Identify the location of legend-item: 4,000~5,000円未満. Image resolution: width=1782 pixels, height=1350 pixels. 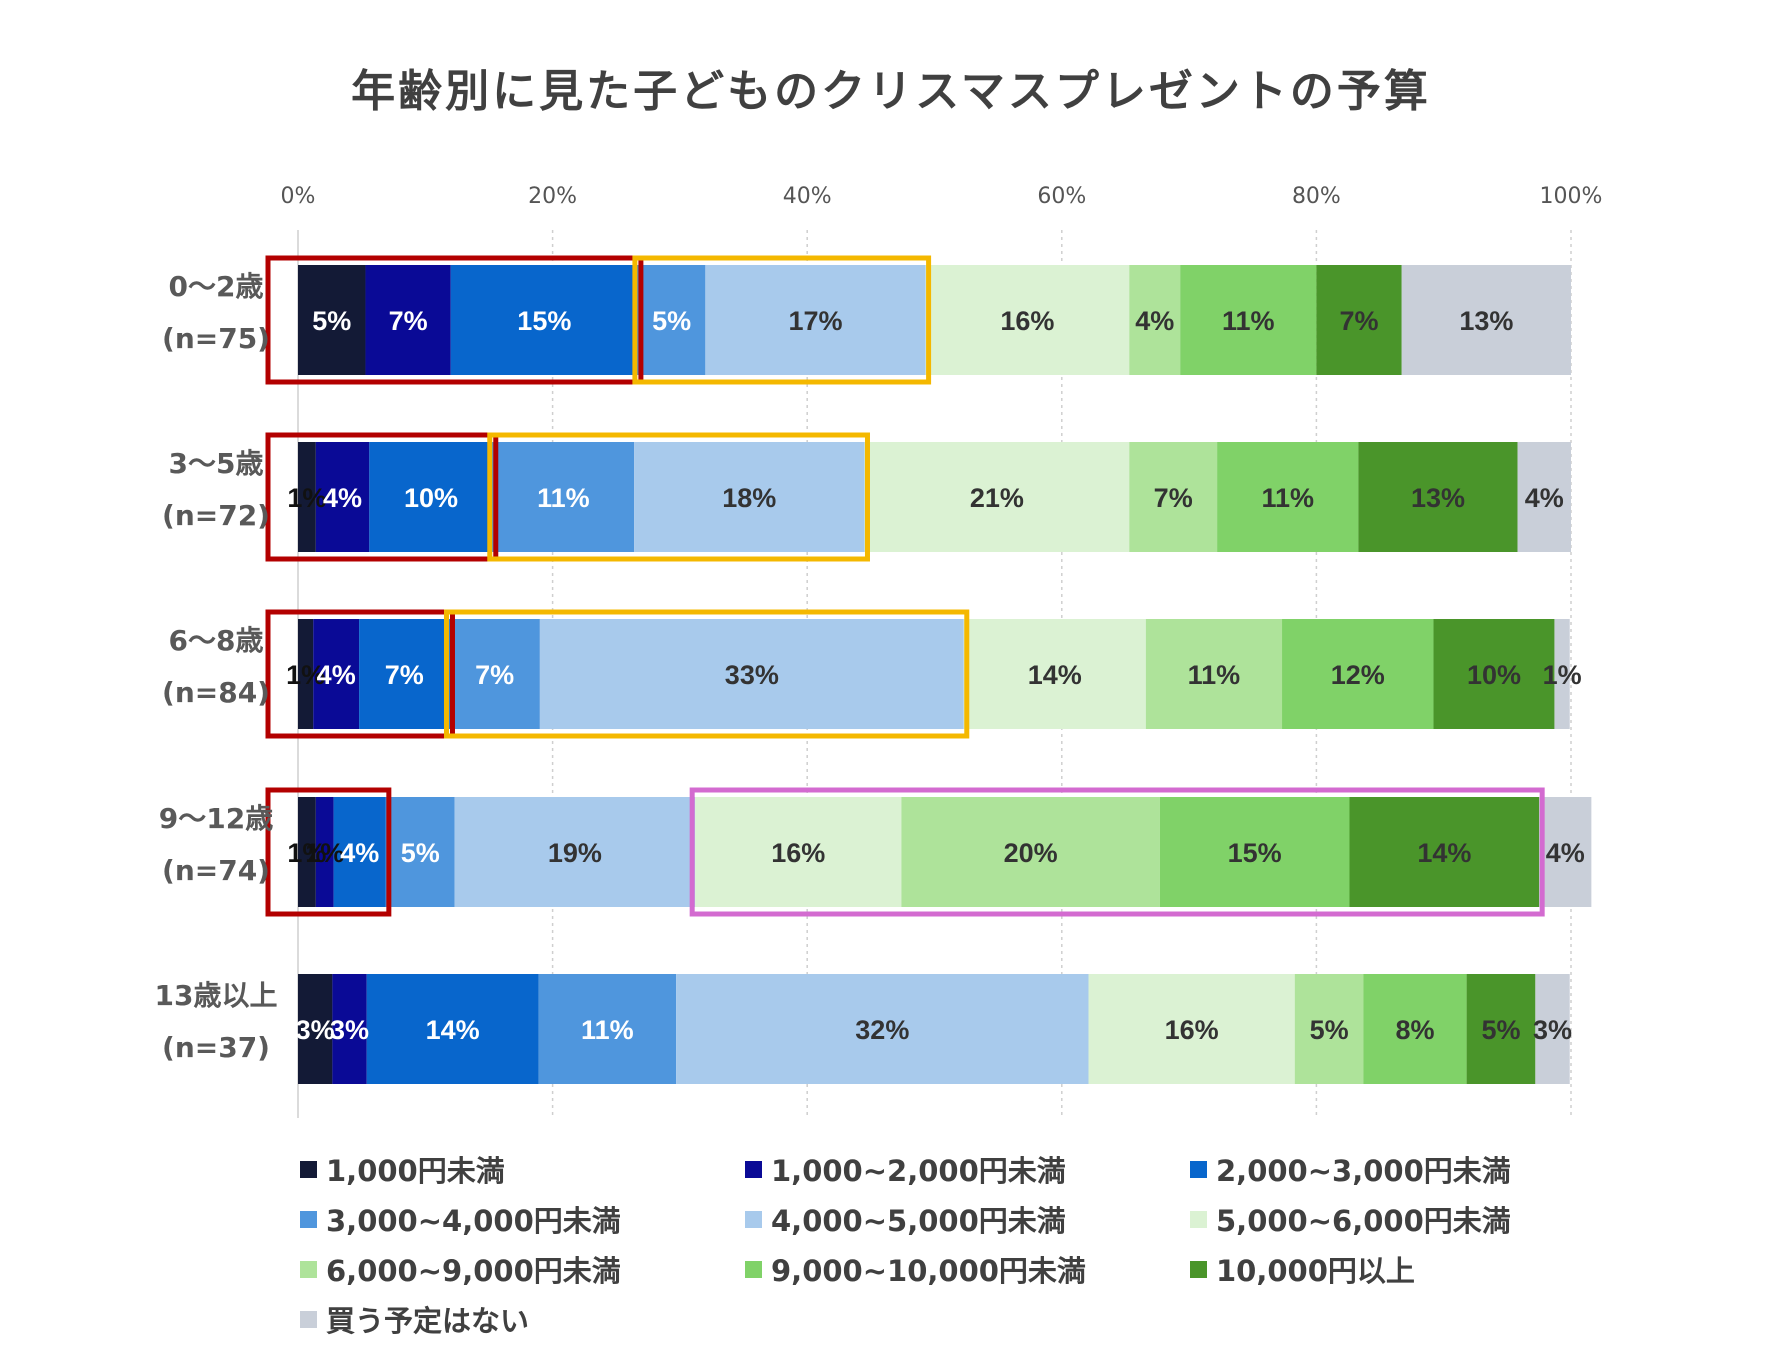
(905, 1219).